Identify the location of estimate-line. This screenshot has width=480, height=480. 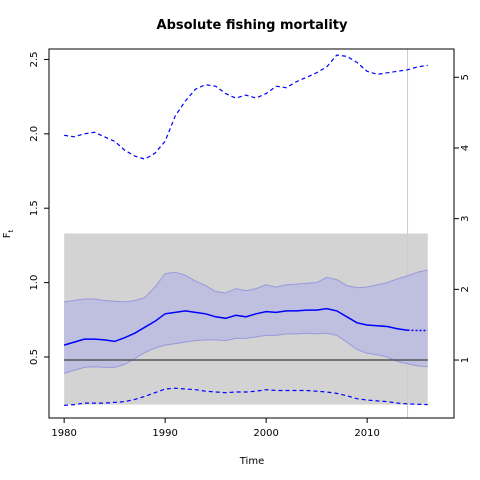
(235, 326).